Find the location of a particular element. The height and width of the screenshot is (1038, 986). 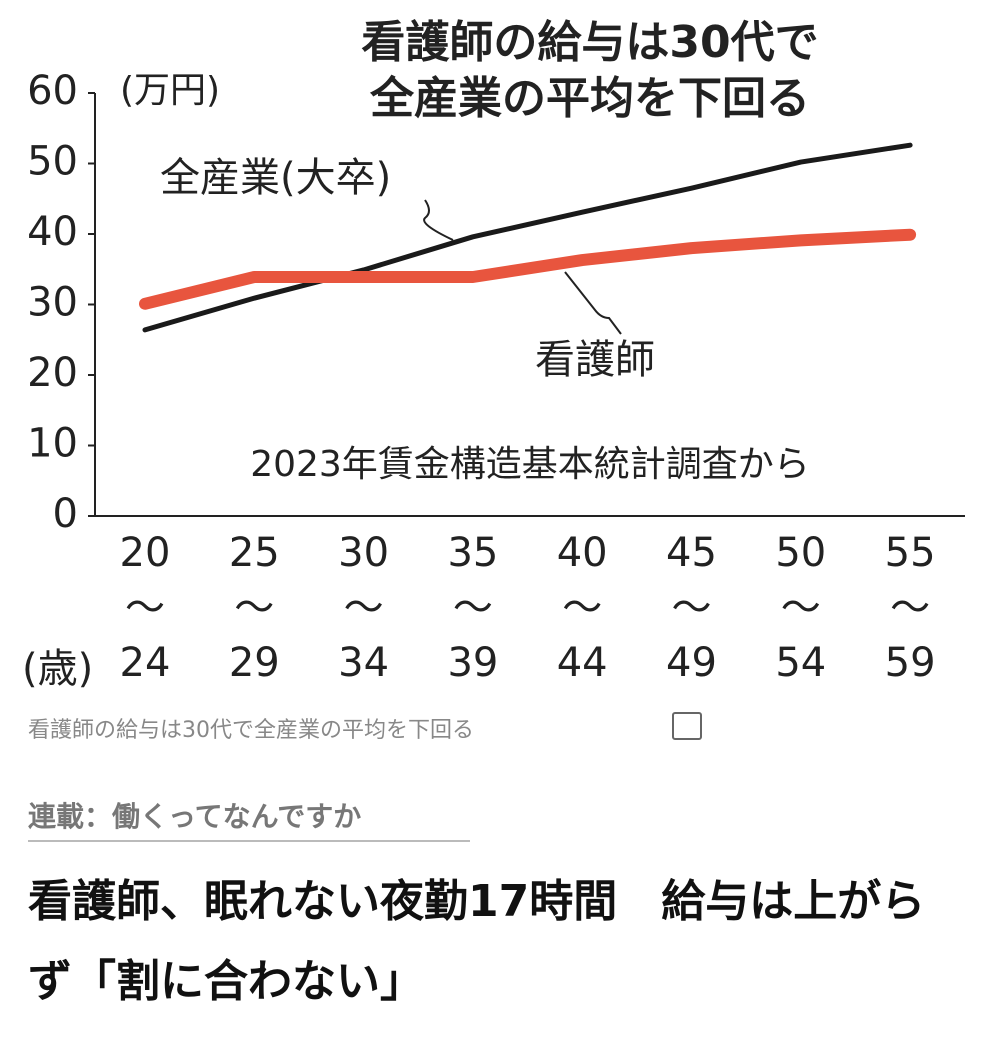

chart-title: 看護師の給与は30代で全産業の平均を下回る is located at coordinates (589, 70).